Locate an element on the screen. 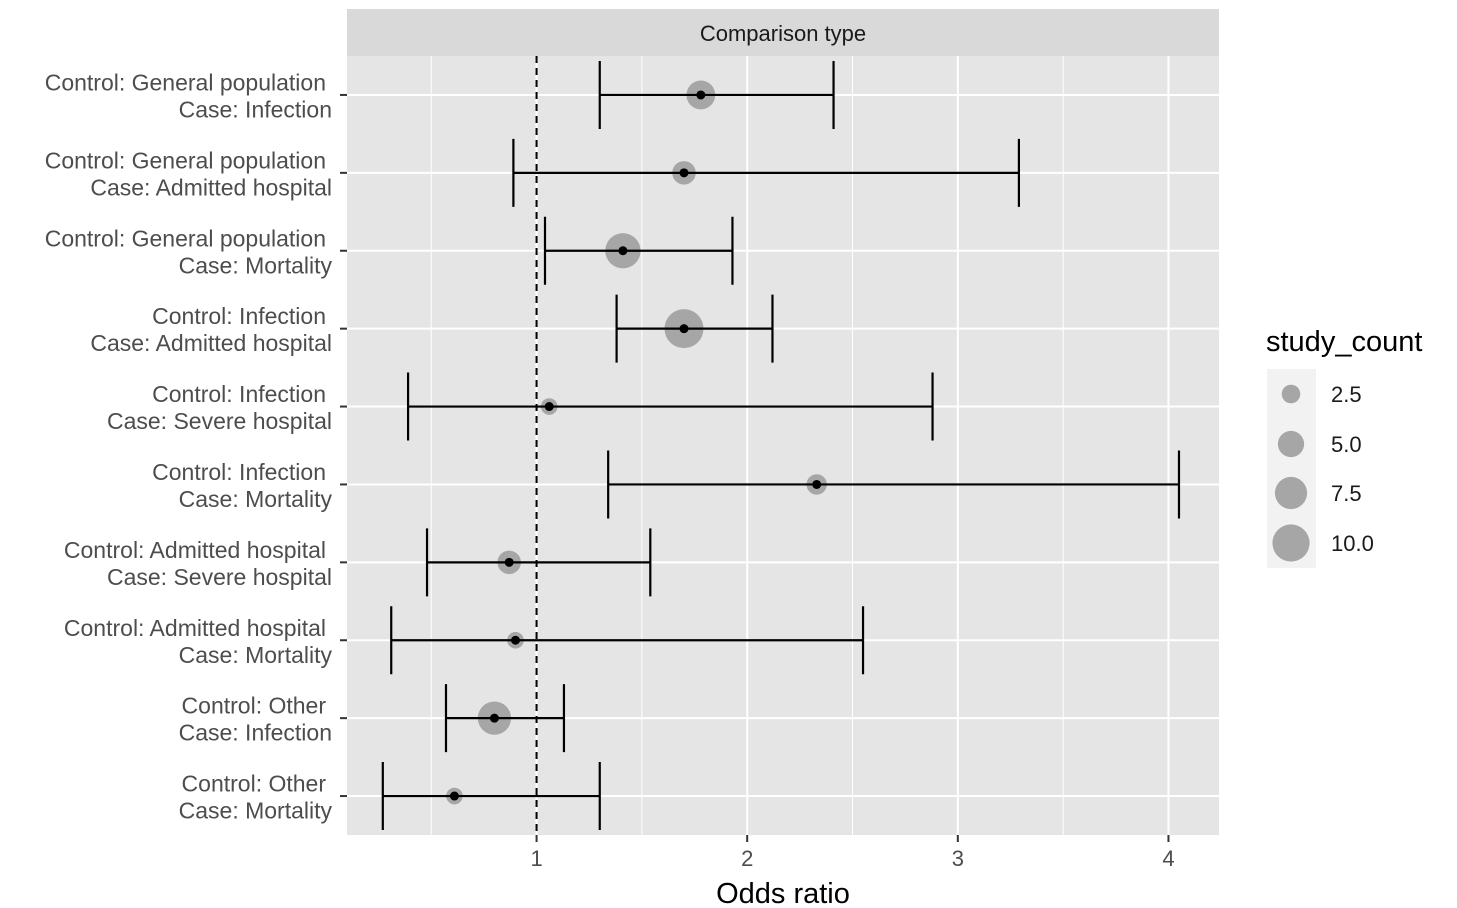 This screenshot has height=908, width=1457. legend-label: 2.5 is located at coordinates (1346, 394).